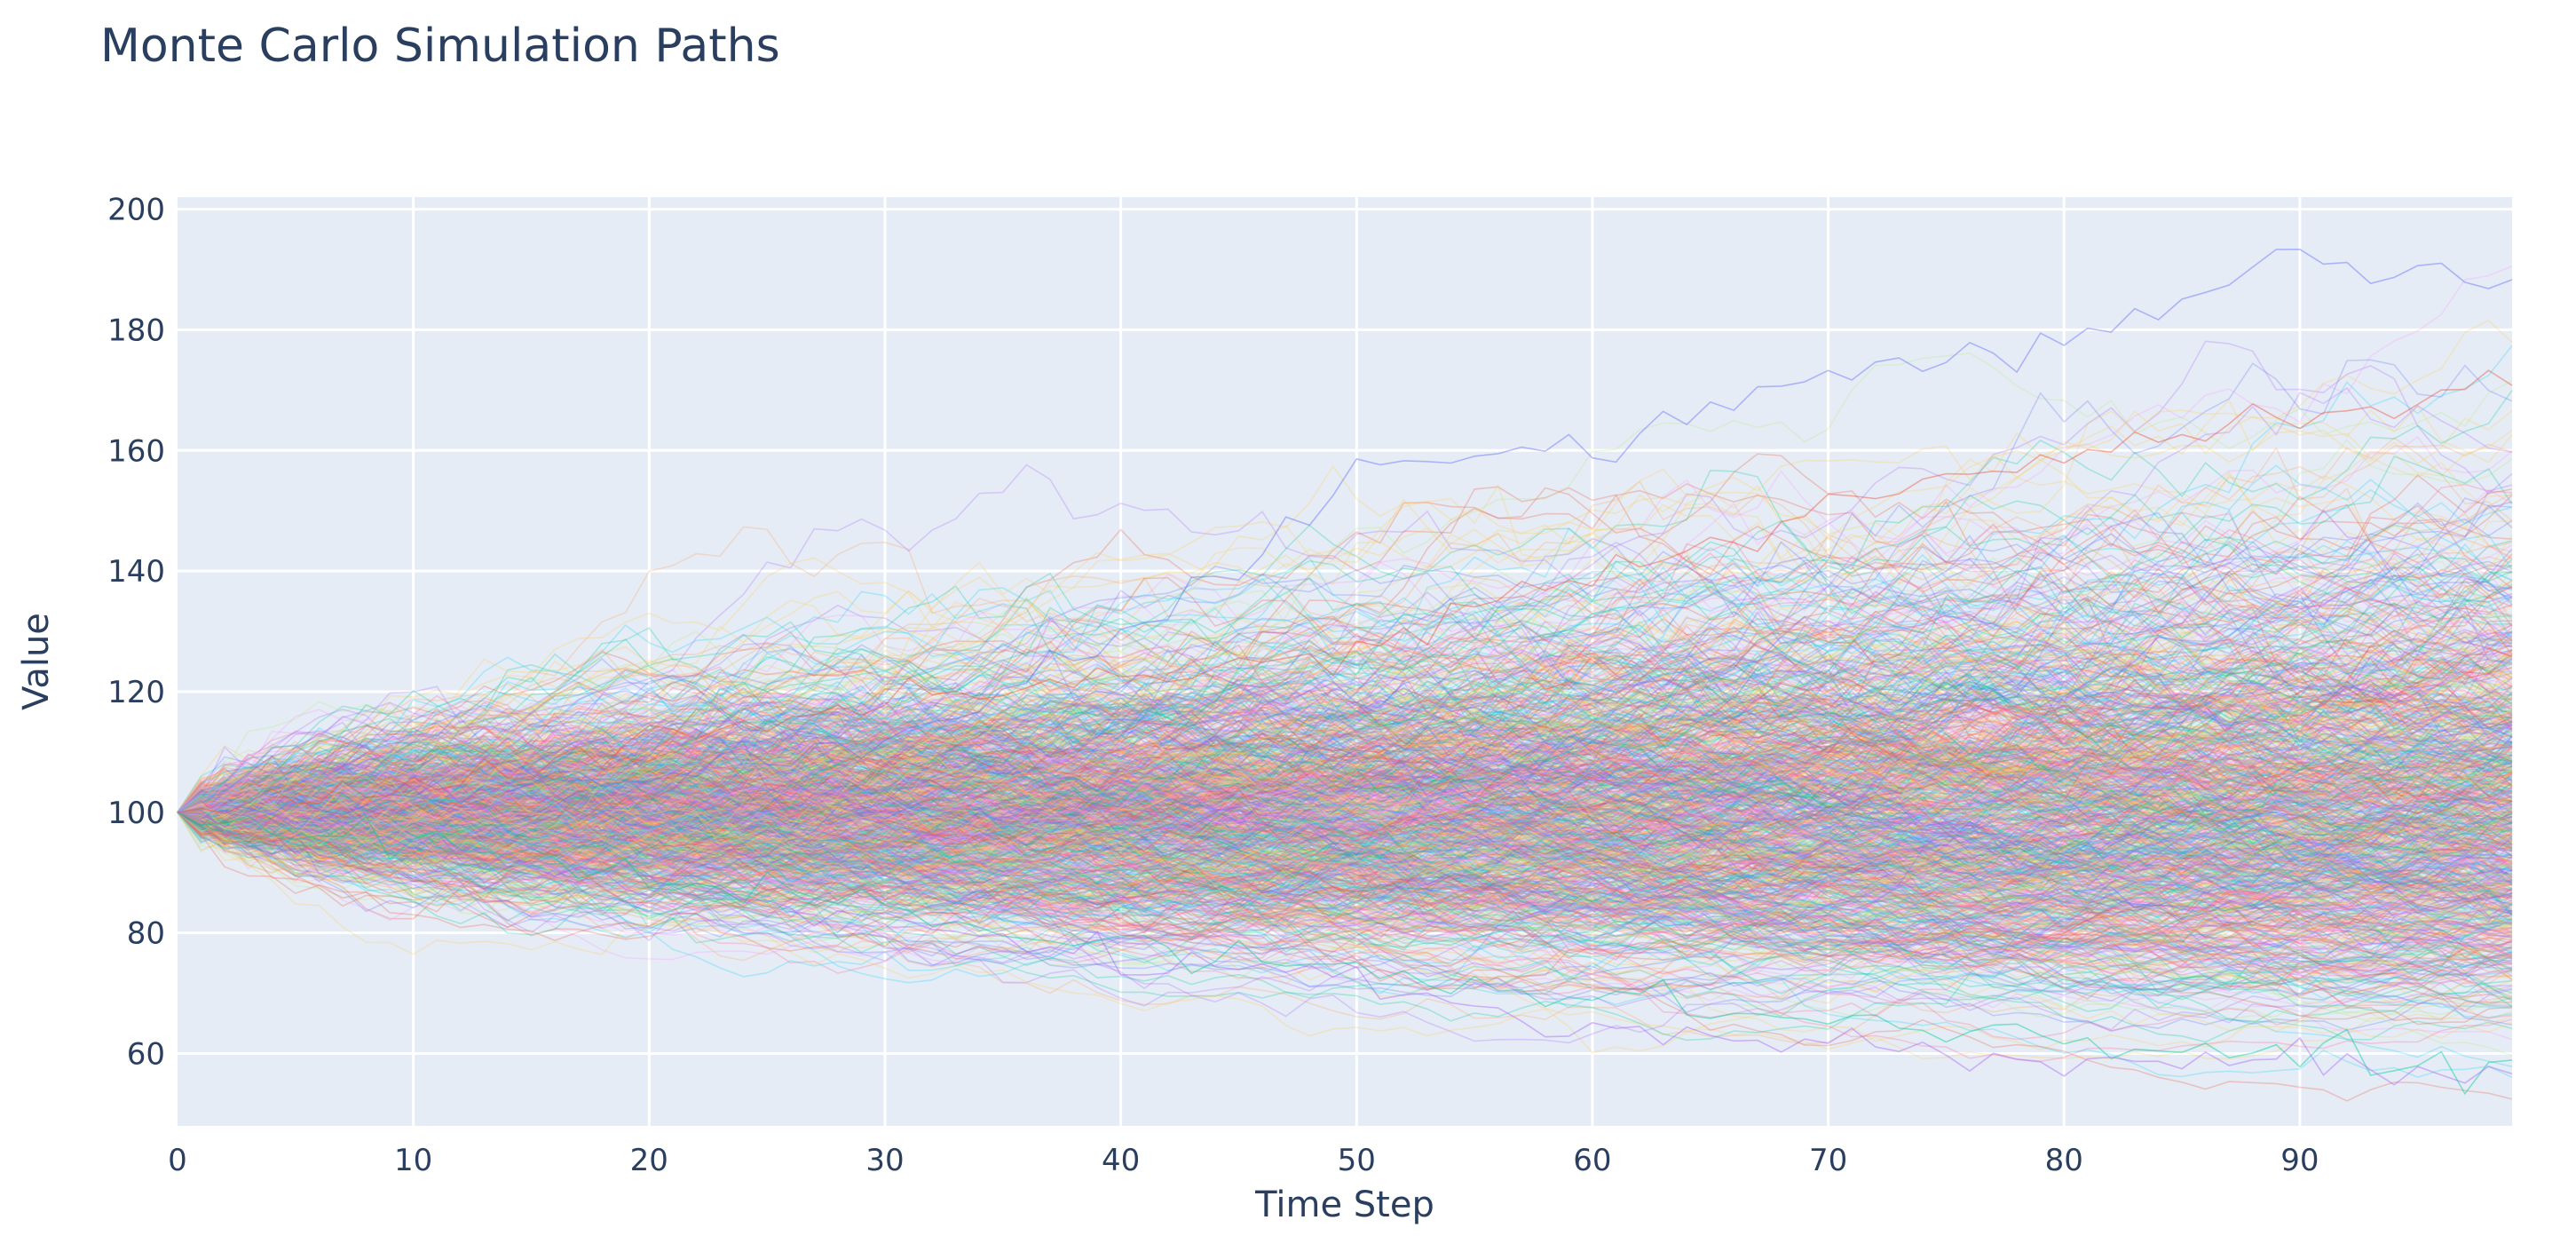  What do you see at coordinates (1828, 1160) in the screenshot?
I see `x-tick-label: 70` at bounding box center [1828, 1160].